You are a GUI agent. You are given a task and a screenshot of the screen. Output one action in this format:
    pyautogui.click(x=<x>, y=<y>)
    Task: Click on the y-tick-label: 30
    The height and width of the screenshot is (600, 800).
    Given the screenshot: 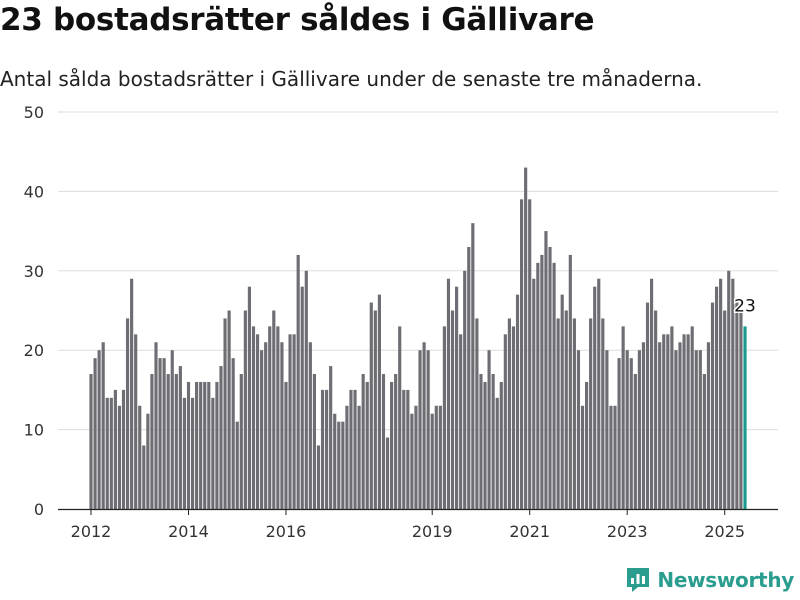 What is the action you would take?
    pyautogui.click(x=34, y=271)
    